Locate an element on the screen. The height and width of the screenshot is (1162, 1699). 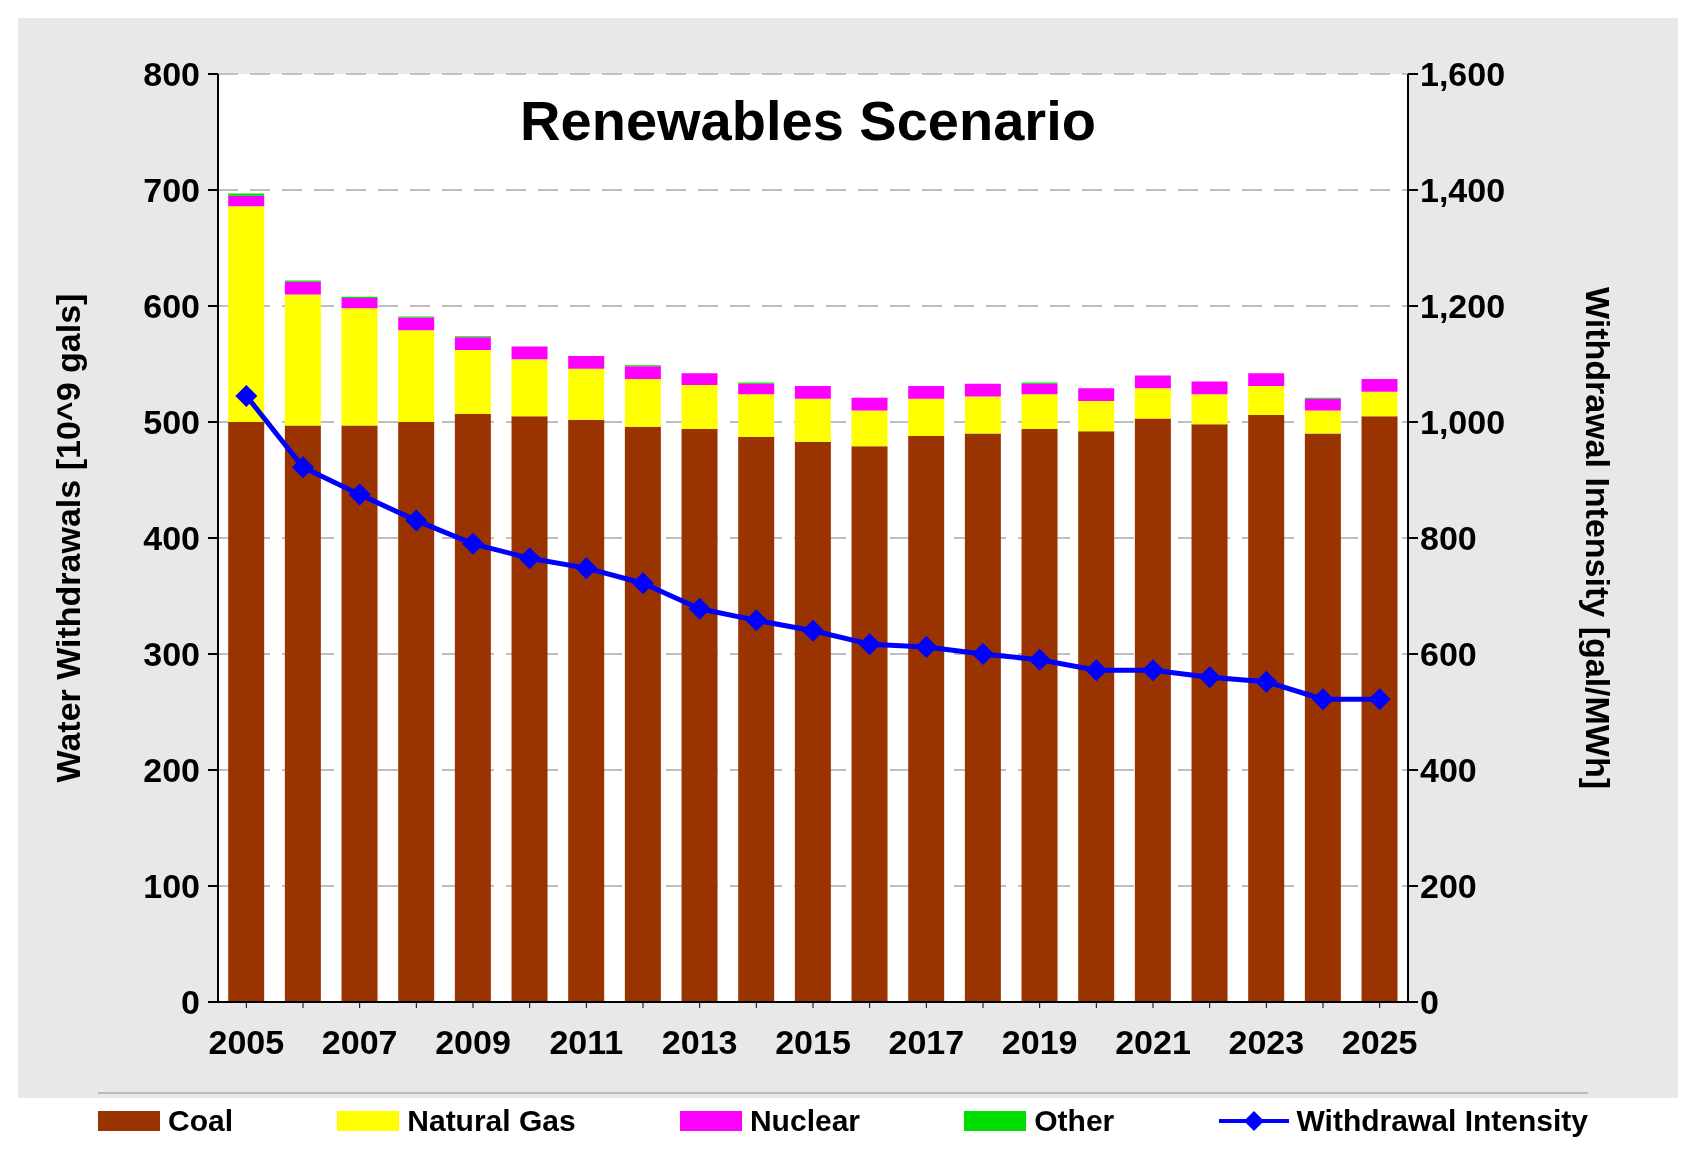
y2-tick-label: 1,600 is located at coordinates (1463, 74).